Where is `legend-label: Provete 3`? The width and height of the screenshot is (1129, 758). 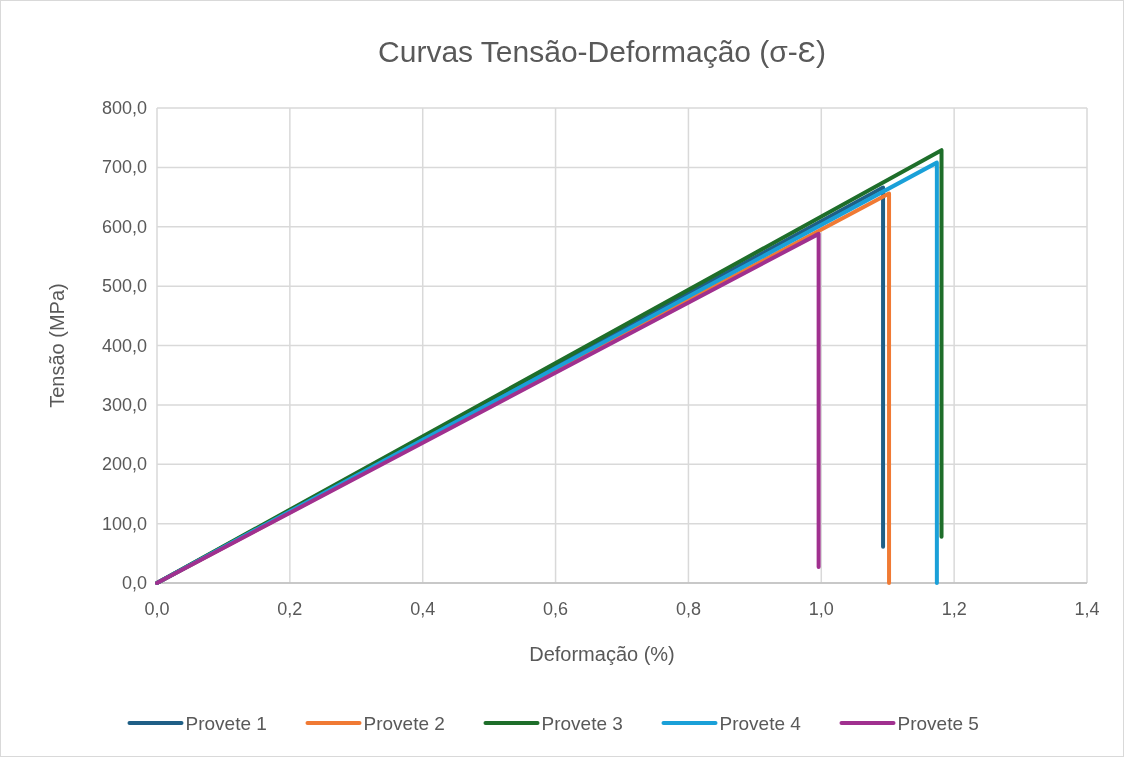
legend-label: Provete 3 is located at coordinates (582, 723).